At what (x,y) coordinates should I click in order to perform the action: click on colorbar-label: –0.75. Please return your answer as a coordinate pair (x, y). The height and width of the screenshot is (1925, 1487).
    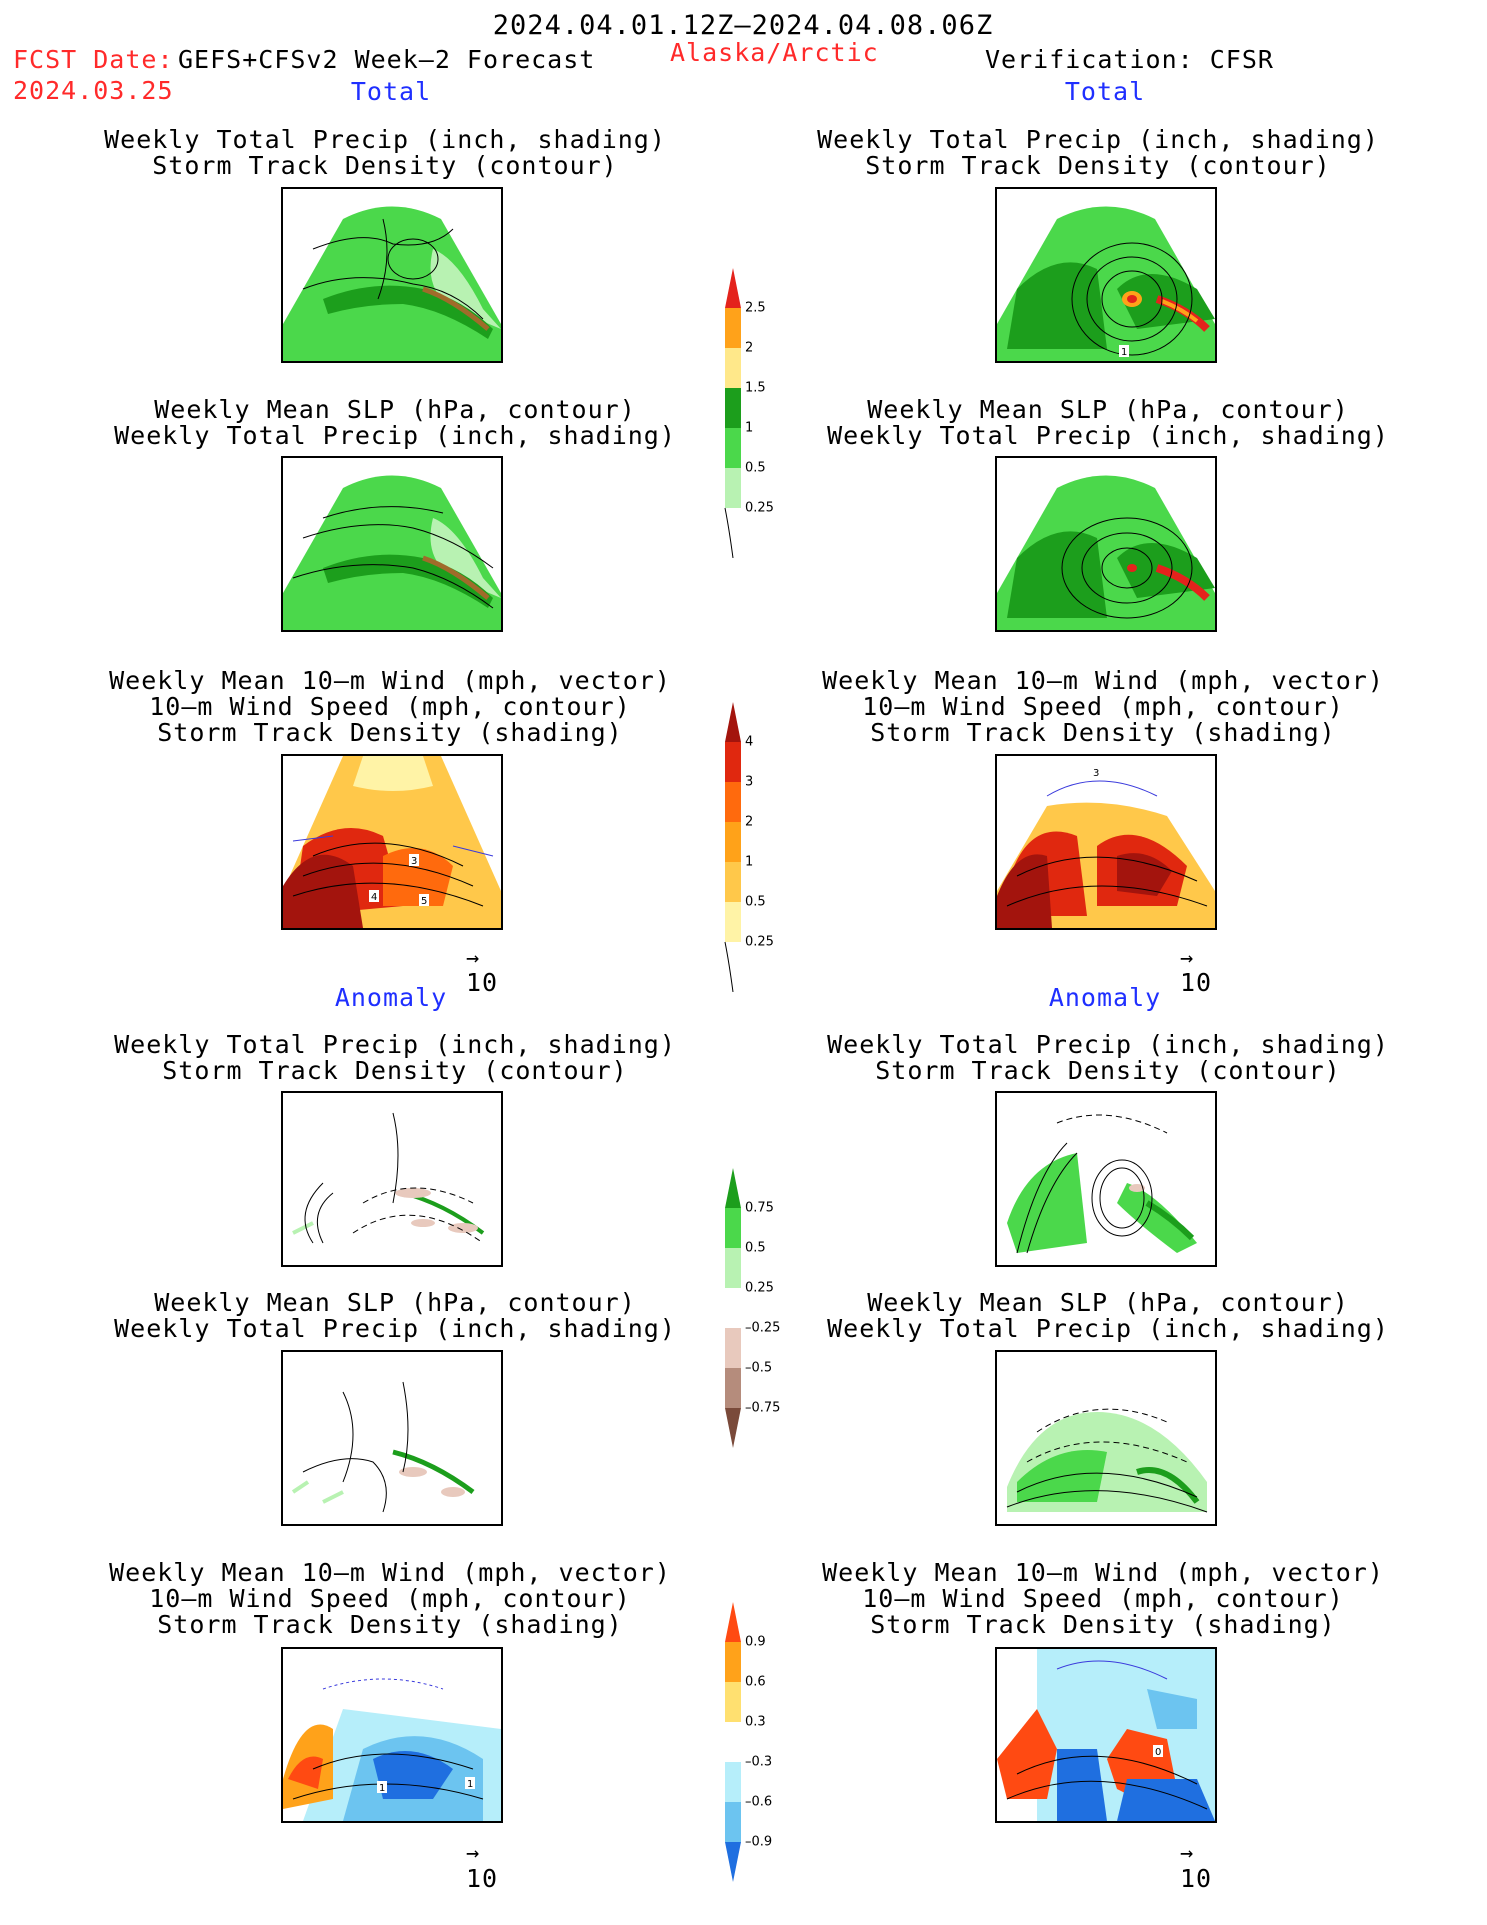
    Looking at the image, I should click on (763, 1408).